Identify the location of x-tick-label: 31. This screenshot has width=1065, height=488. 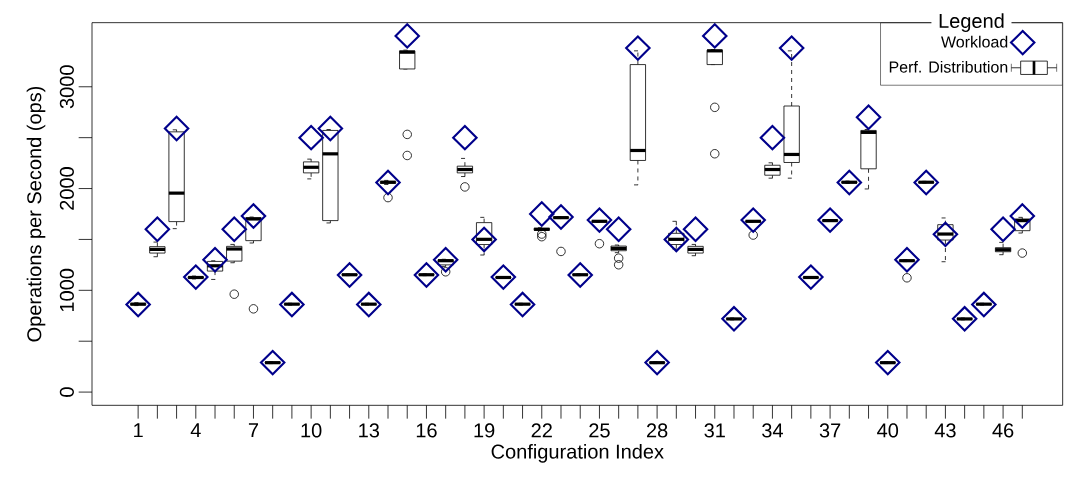
(714, 430).